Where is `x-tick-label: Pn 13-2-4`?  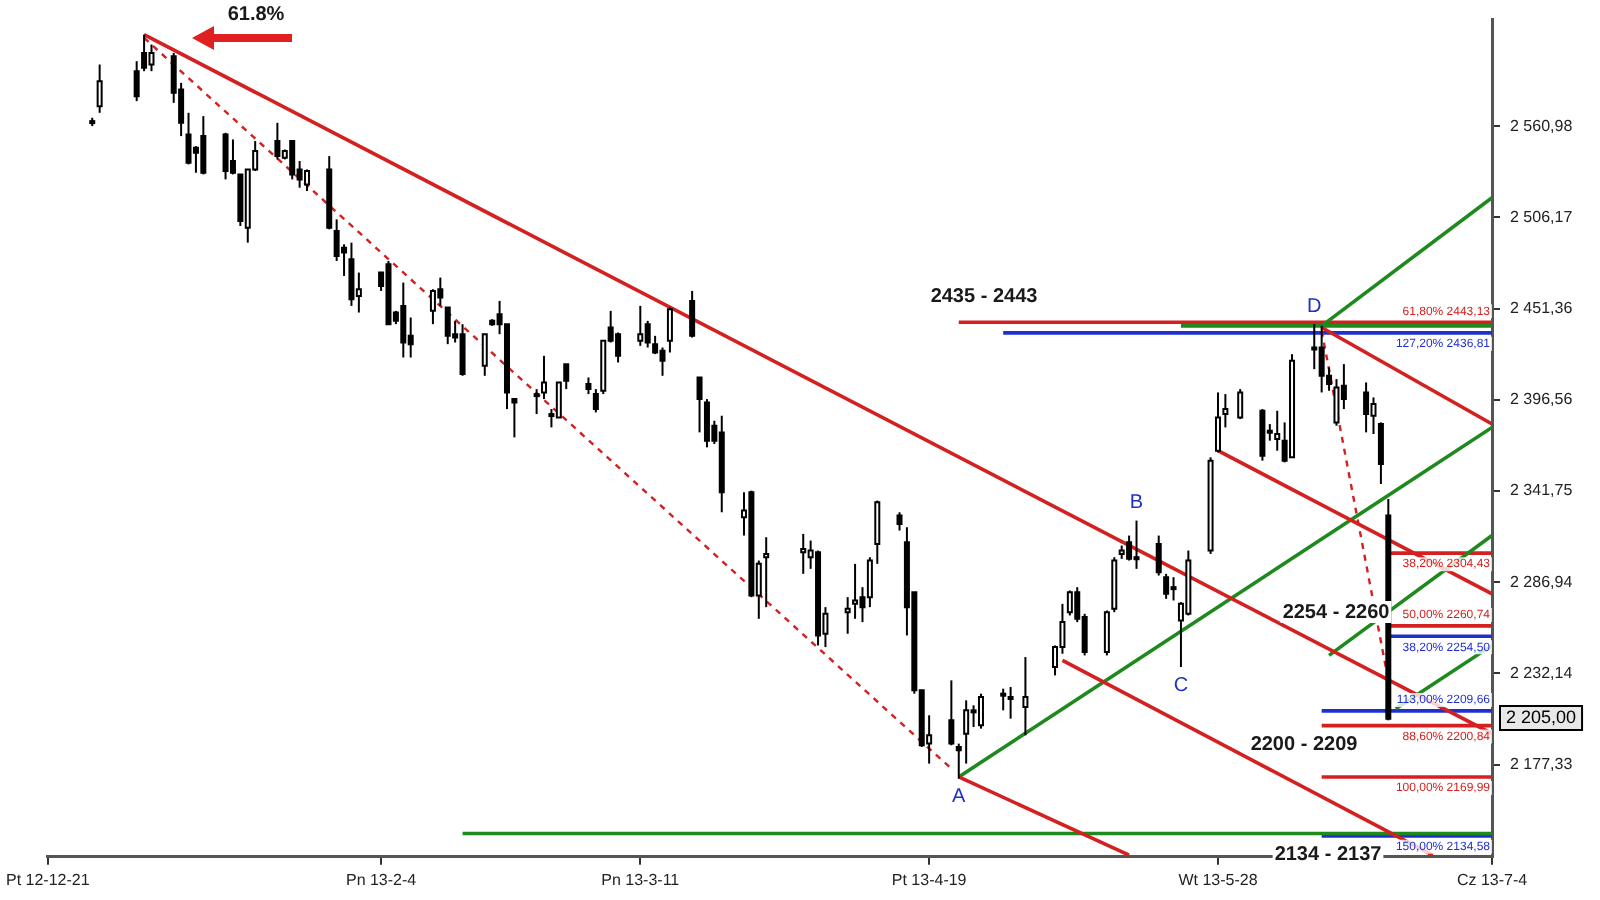
x-tick-label: Pn 13-2-4 is located at coordinates (381, 879).